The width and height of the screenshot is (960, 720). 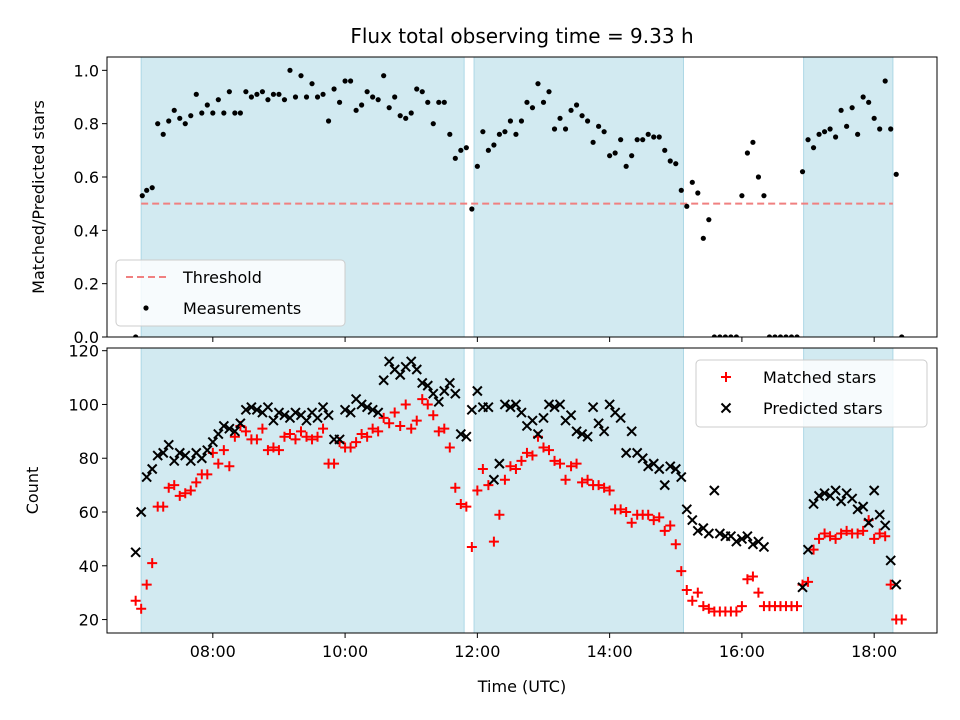 What do you see at coordinates (83, 351) in the screenshot?
I see `y-tick-label: 120` at bounding box center [83, 351].